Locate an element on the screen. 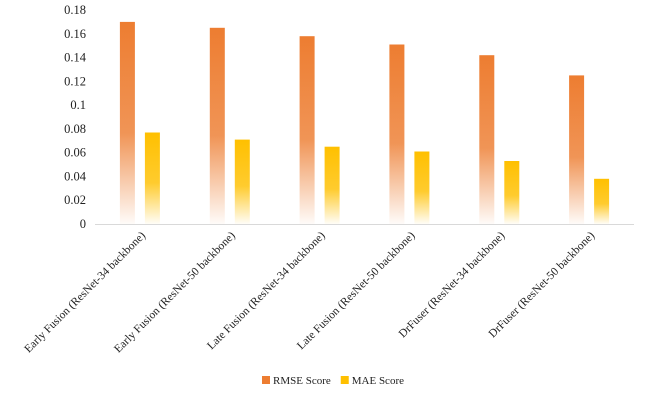 The width and height of the screenshot is (649, 403). y-tick-label: 0.14 is located at coordinates (75, 58).